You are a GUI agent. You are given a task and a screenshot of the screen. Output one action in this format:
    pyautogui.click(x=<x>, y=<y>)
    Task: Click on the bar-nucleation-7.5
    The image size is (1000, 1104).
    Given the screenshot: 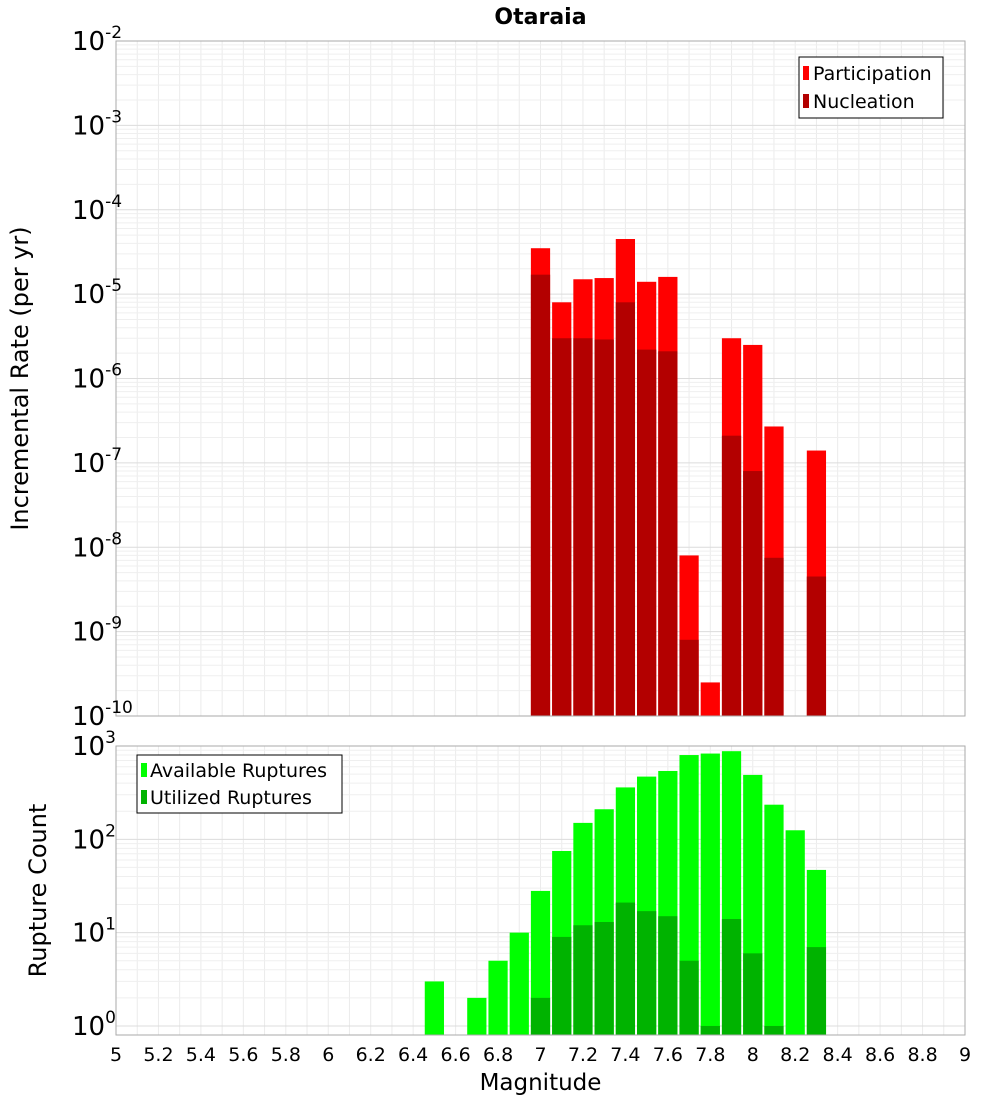 What is the action you would take?
    pyautogui.click(x=647, y=532)
    